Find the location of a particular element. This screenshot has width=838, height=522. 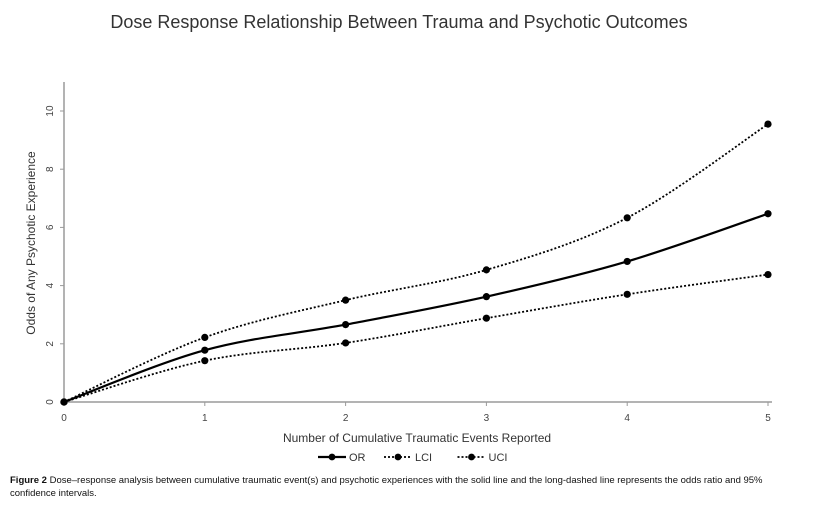

x-tick-label: 2 is located at coordinates (346, 418).